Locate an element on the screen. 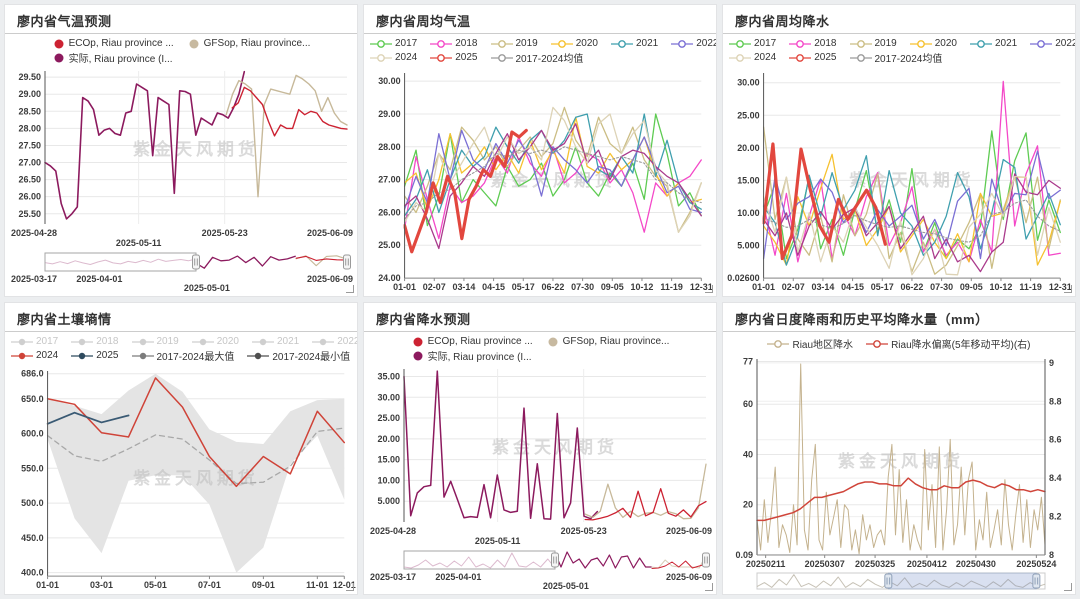 This screenshot has height=599, width=1080. y-tick-label: 27.50 is located at coordinates (29, 145).